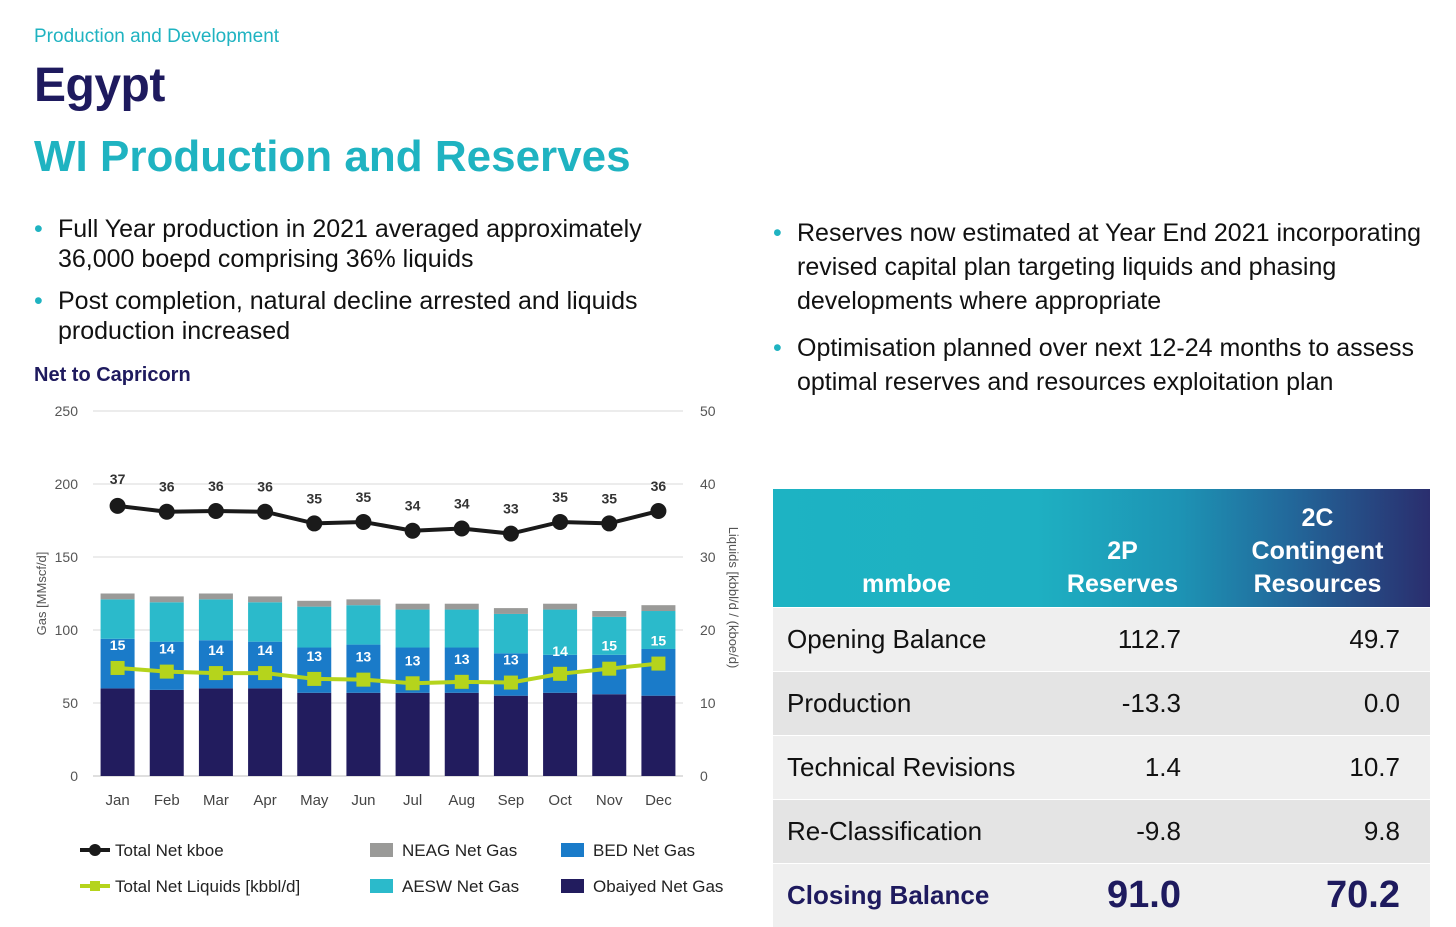 The image size is (1456, 927). Describe the element at coordinates (572, 850) in the screenshot. I see `legend-bed-swatch` at that location.